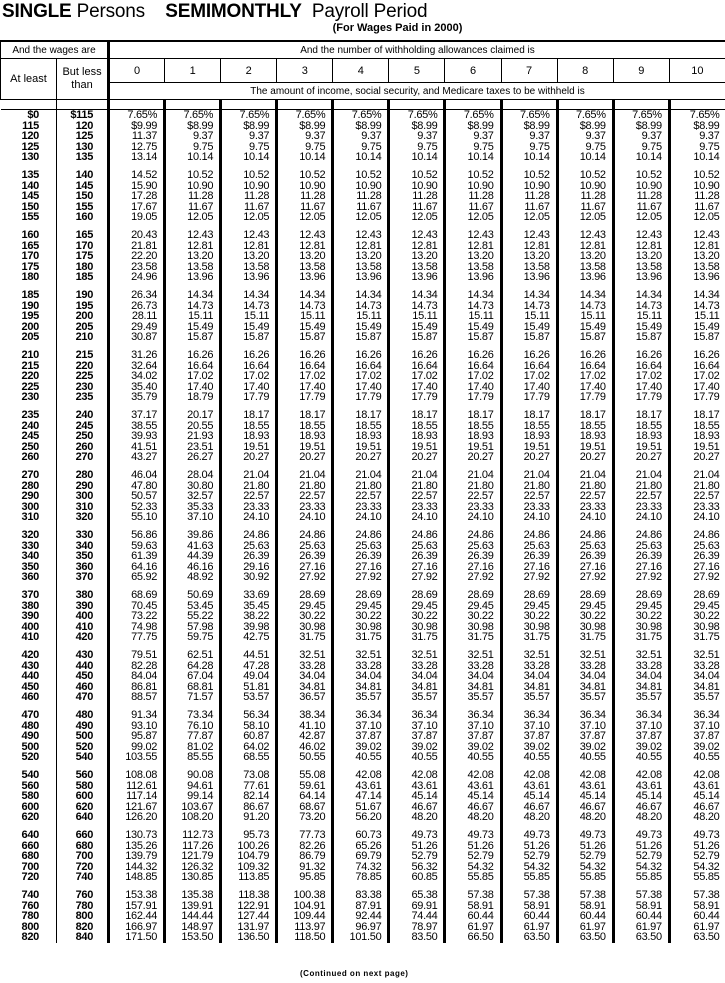 This screenshot has width=725, height=983. What do you see at coordinates (304, 916) in the screenshot?
I see `withholding-amount: 109.44` at bounding box center [304, 916].